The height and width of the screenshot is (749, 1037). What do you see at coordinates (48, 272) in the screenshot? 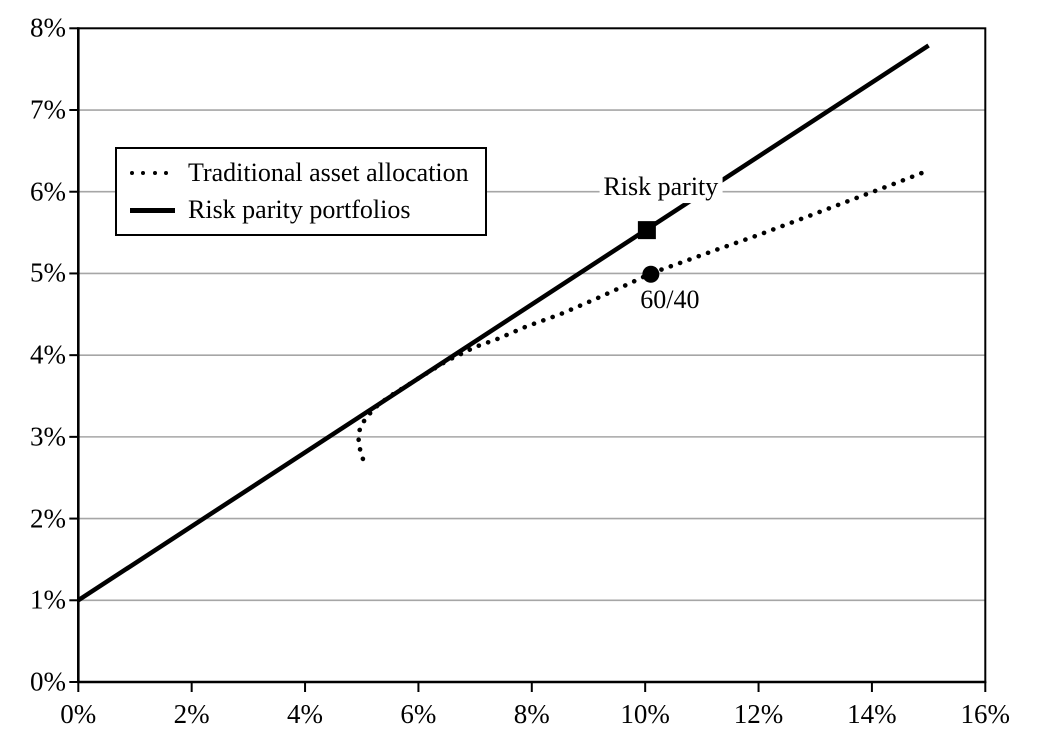
I see `y-tick-label: 5%` at bounding box center [48, 272].